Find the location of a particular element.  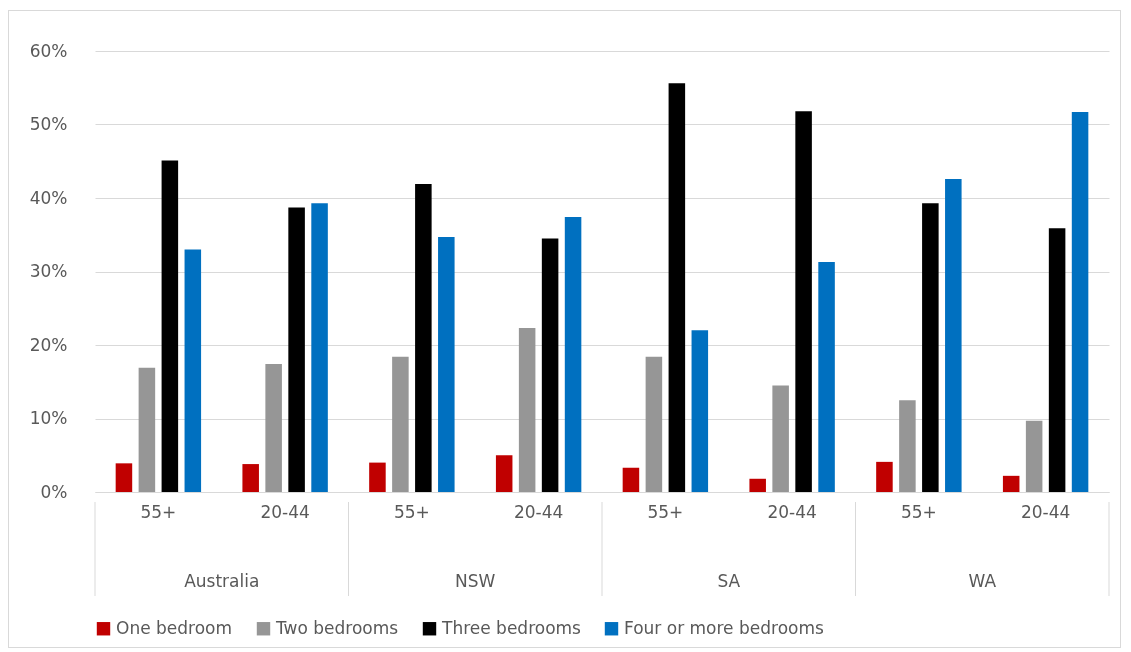

y-tick-label: 40% is located at coordinates (48, 197).